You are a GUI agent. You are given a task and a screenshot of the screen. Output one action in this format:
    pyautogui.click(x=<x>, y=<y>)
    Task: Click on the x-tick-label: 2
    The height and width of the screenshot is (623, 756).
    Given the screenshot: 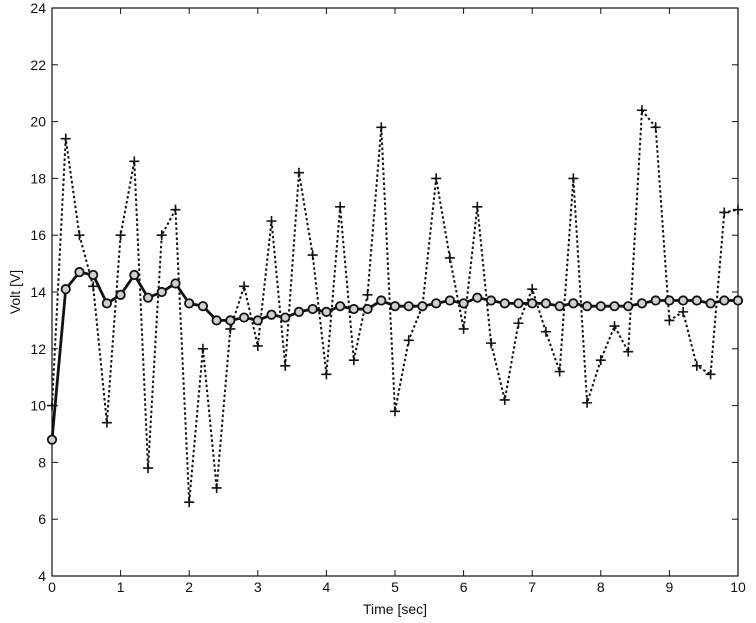 What is the action you would take?
    pyautogui.click(x=189, y=587)
    